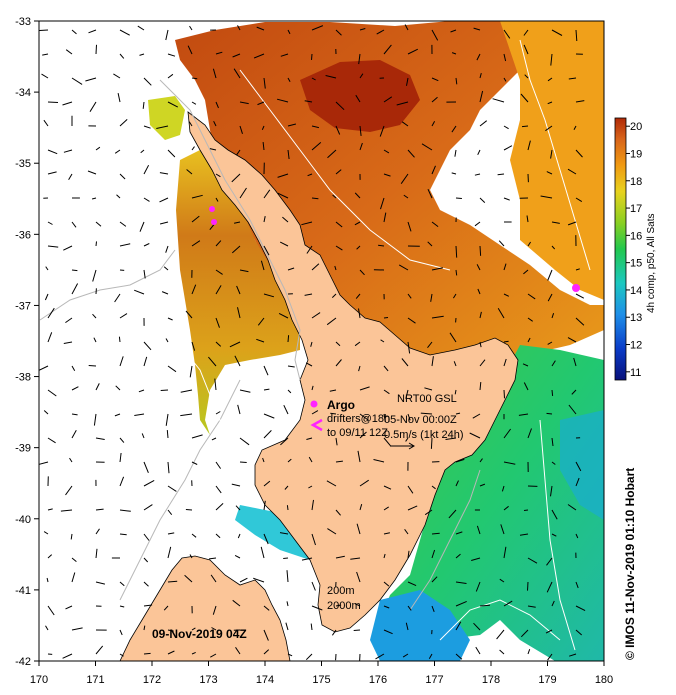 The height and width of the screenshot is (695, 676). What do you see at coordinates (316, 425) in the screenshot?
I see `drifter-icon` at bounding box center [316, 425].